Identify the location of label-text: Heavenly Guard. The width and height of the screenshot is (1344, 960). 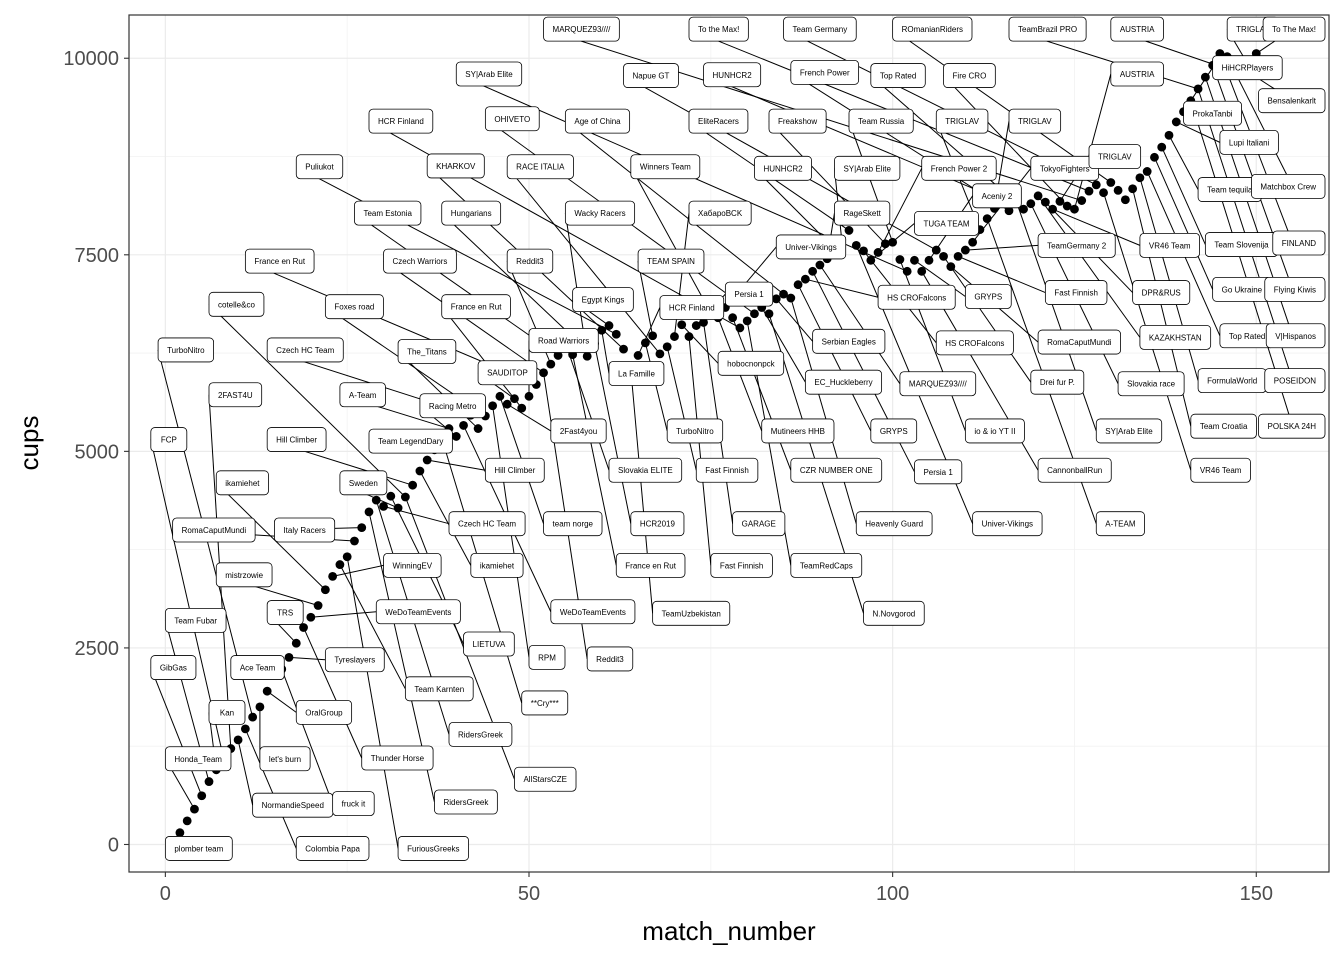
(894, 524).